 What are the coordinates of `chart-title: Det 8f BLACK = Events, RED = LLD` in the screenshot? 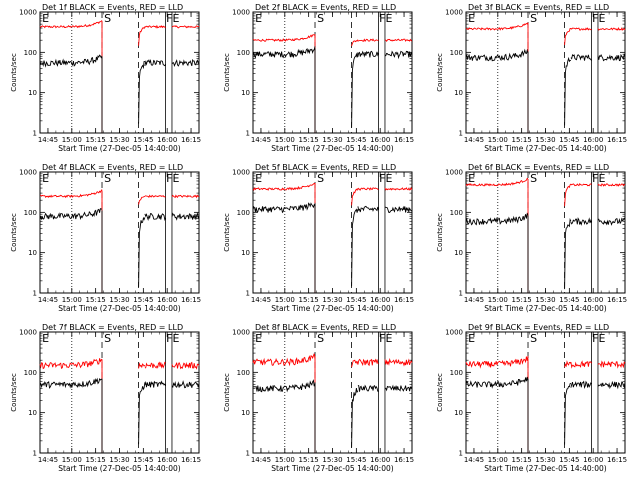 It's located at (325, 327).